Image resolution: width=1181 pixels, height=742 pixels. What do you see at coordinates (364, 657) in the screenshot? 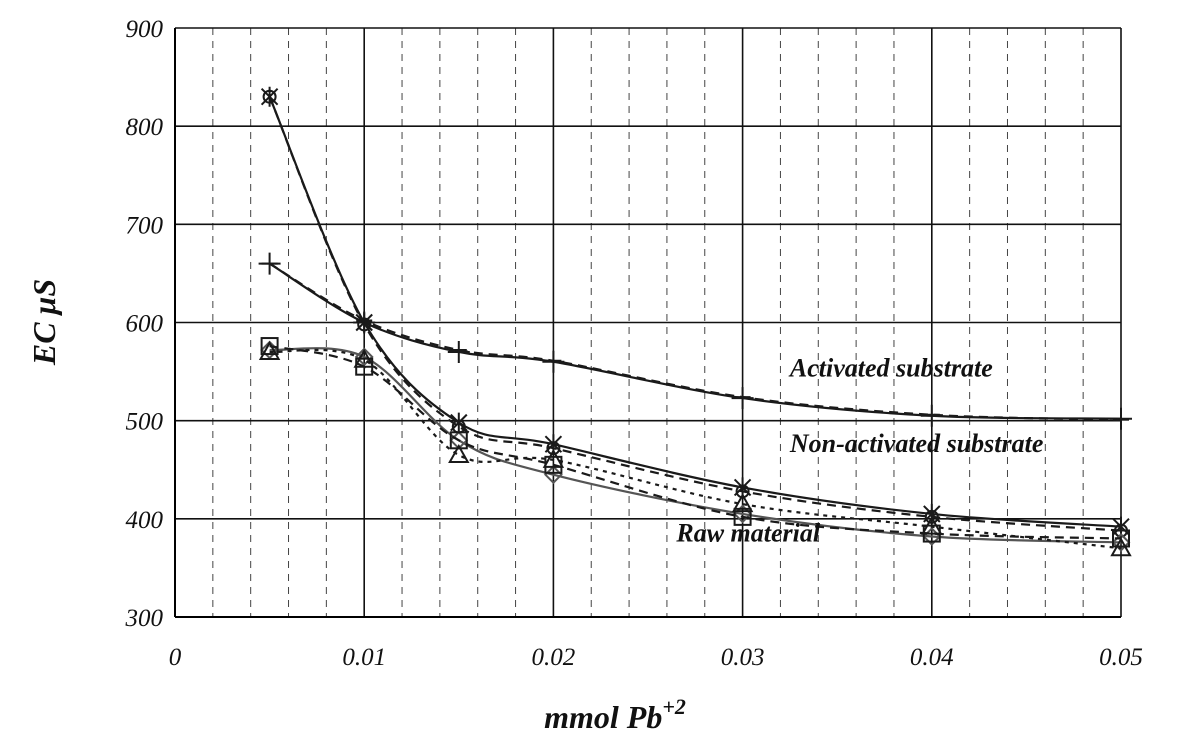
I see `x-tick-label: 0.01` at bounding box center [364, 657].